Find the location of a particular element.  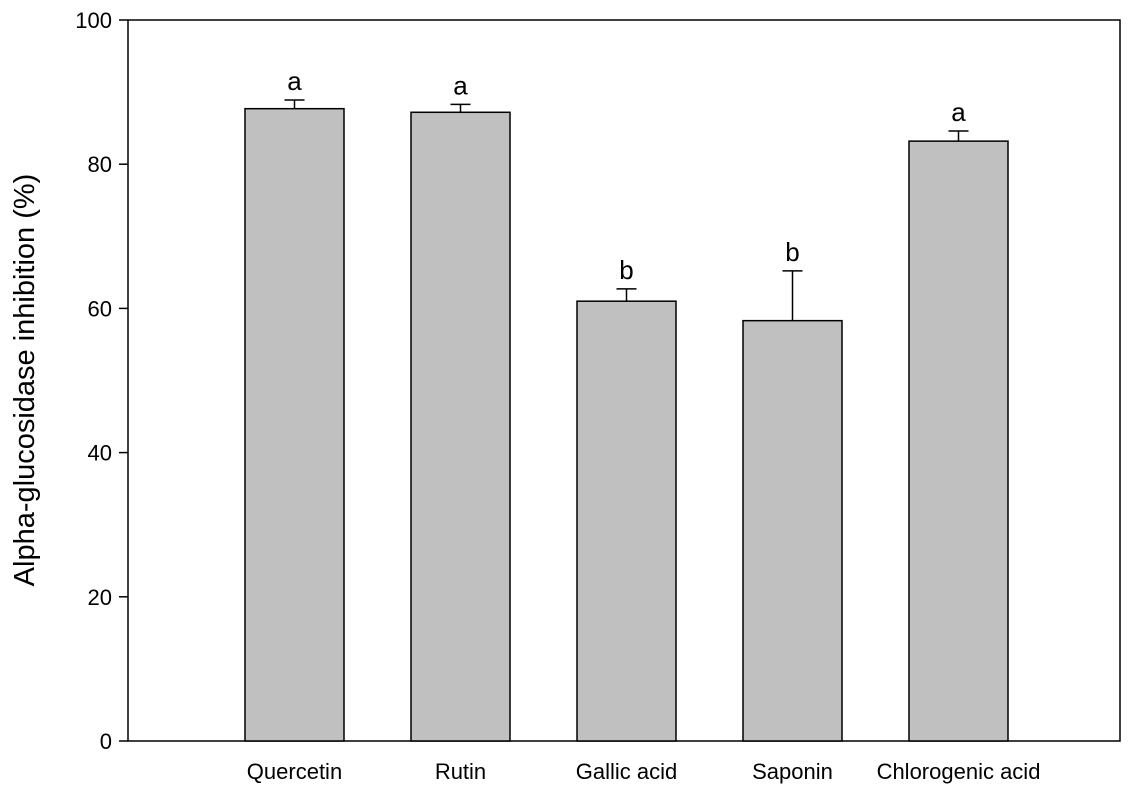

y-tick-label: 80 is located at coordinates (100, 164).